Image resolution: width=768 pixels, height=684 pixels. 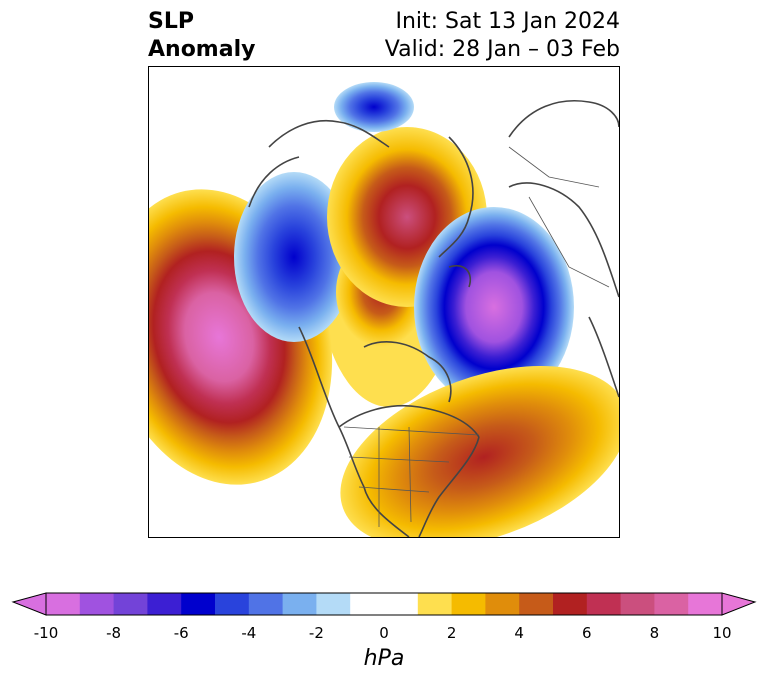 What do you see at coordinates (384, 633) in the screenshot?
I see `colorbar-tick-label: 0` at bounding box center [384, 633].